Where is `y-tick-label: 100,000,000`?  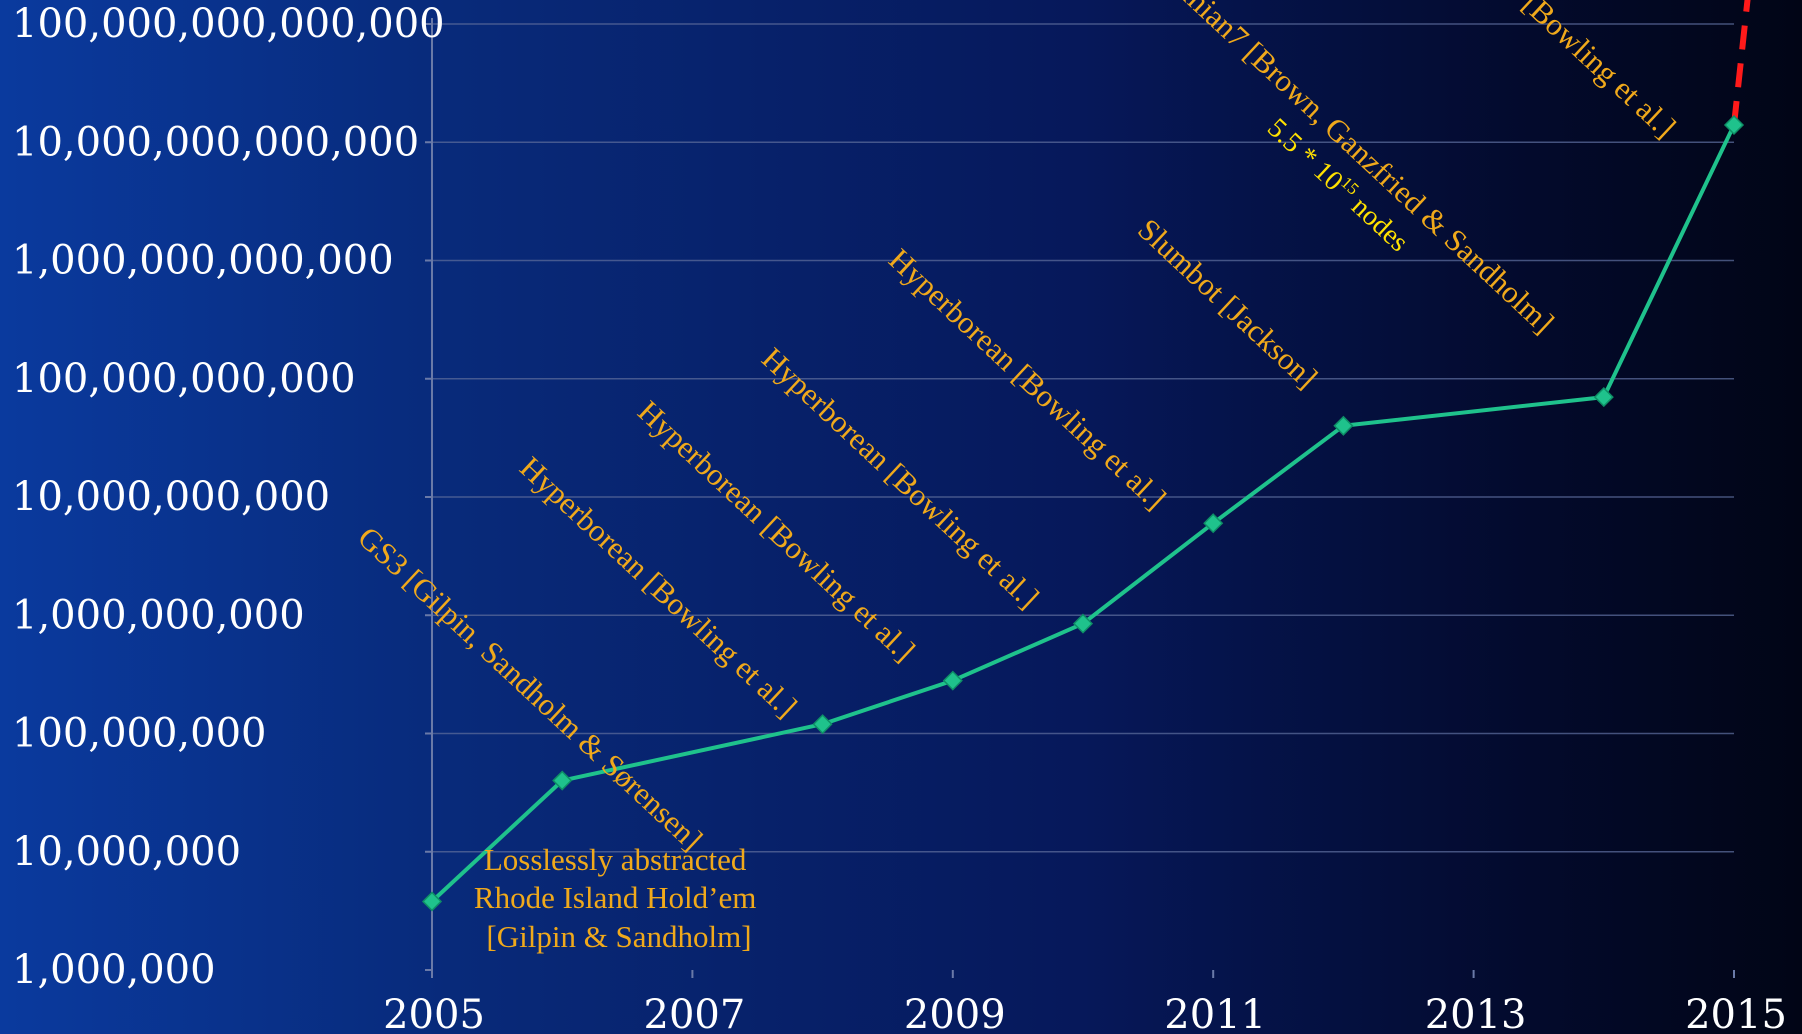
y-tick-label: 100,000,000 is located at coordinates (139, 734).